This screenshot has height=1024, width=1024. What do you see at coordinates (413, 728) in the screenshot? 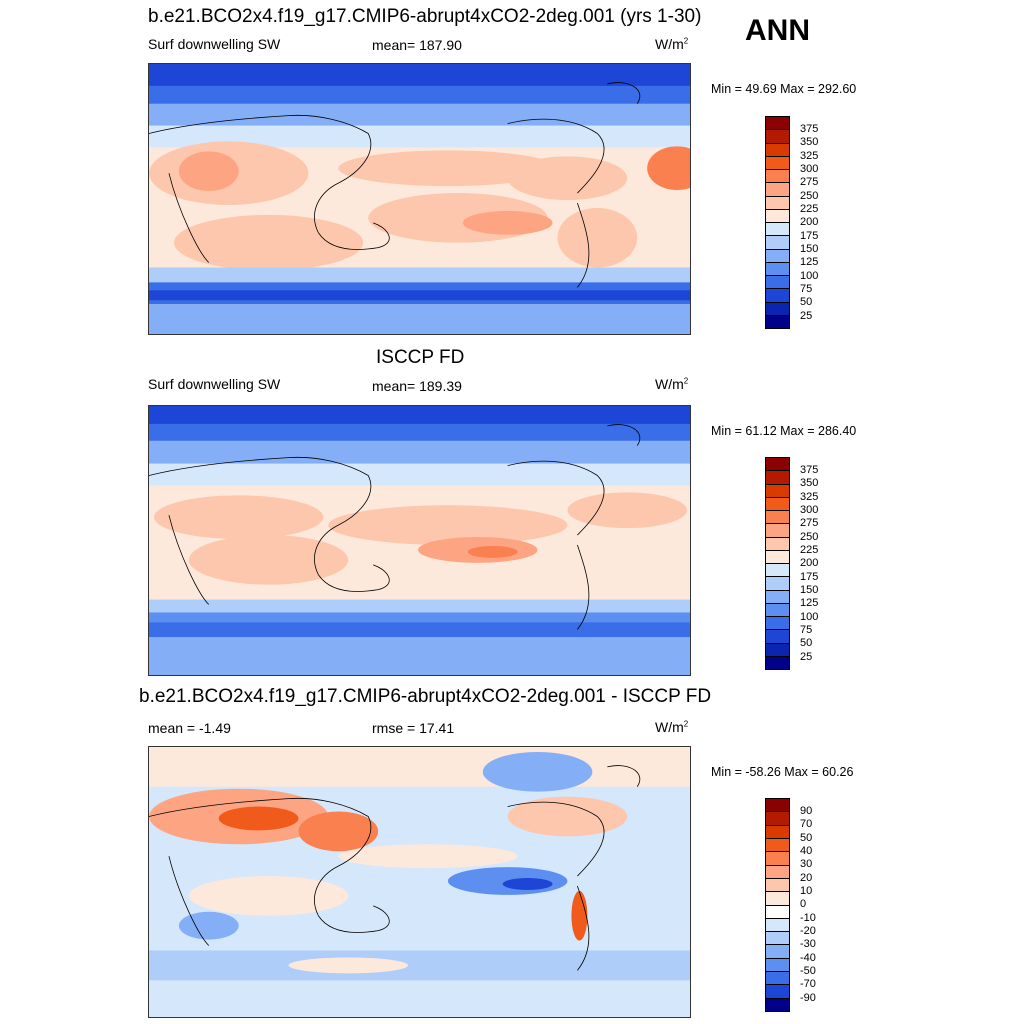
I see `rmse-label: rmse = 17.41` at bounding box center [413, 728].